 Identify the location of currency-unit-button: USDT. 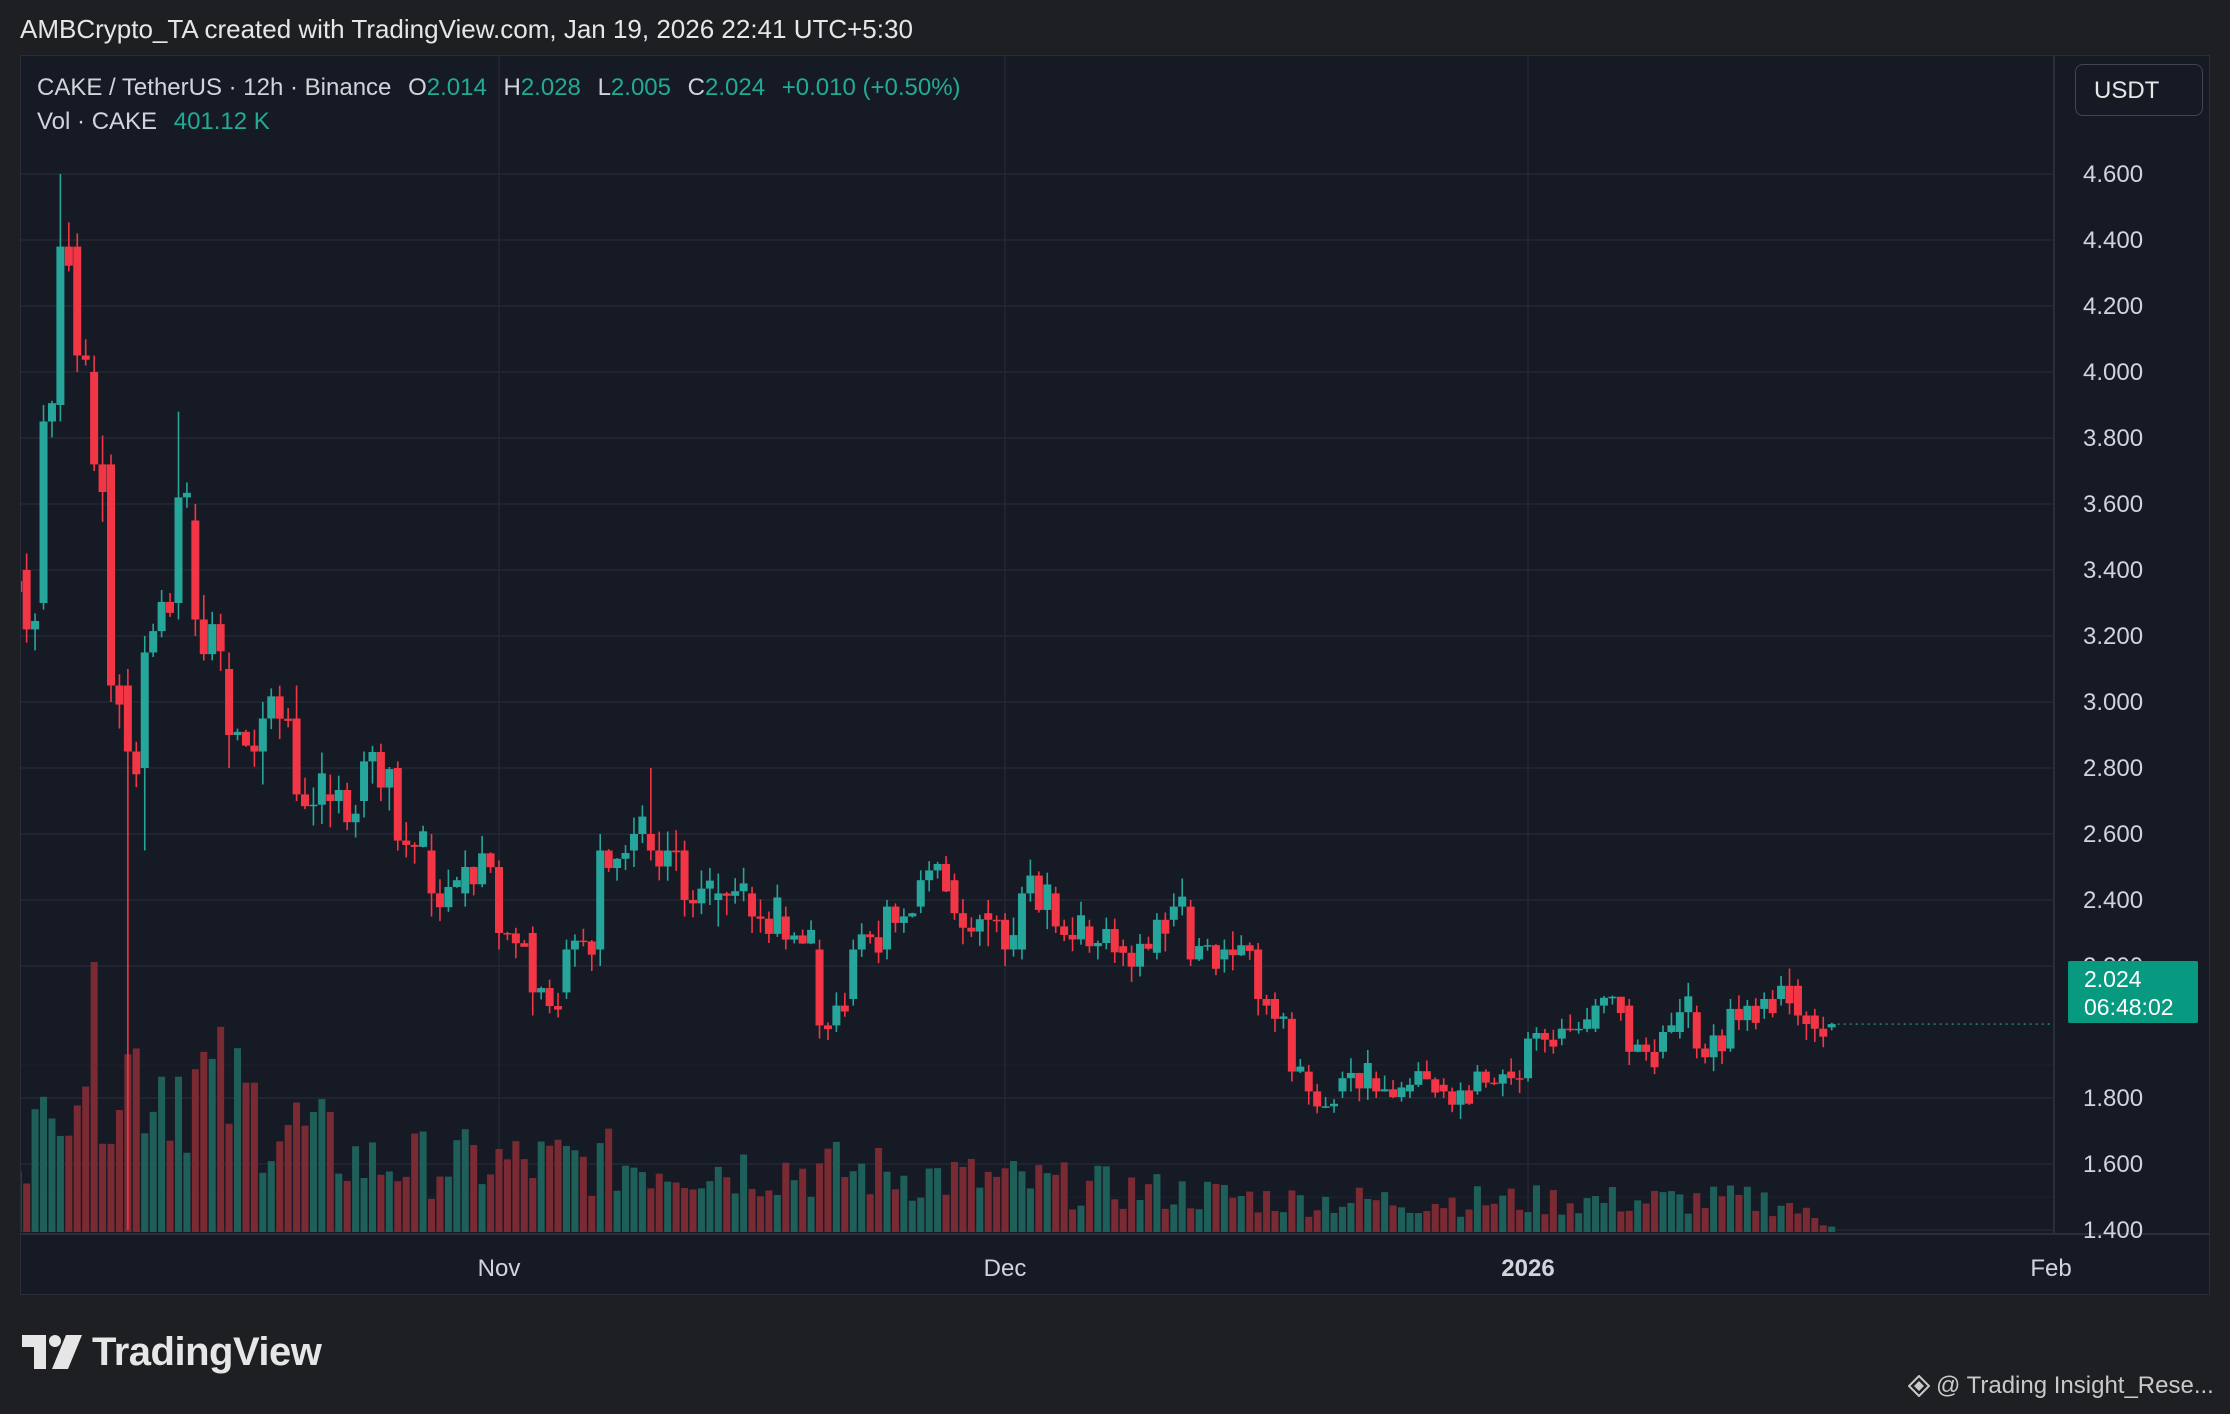
(2139, 90).